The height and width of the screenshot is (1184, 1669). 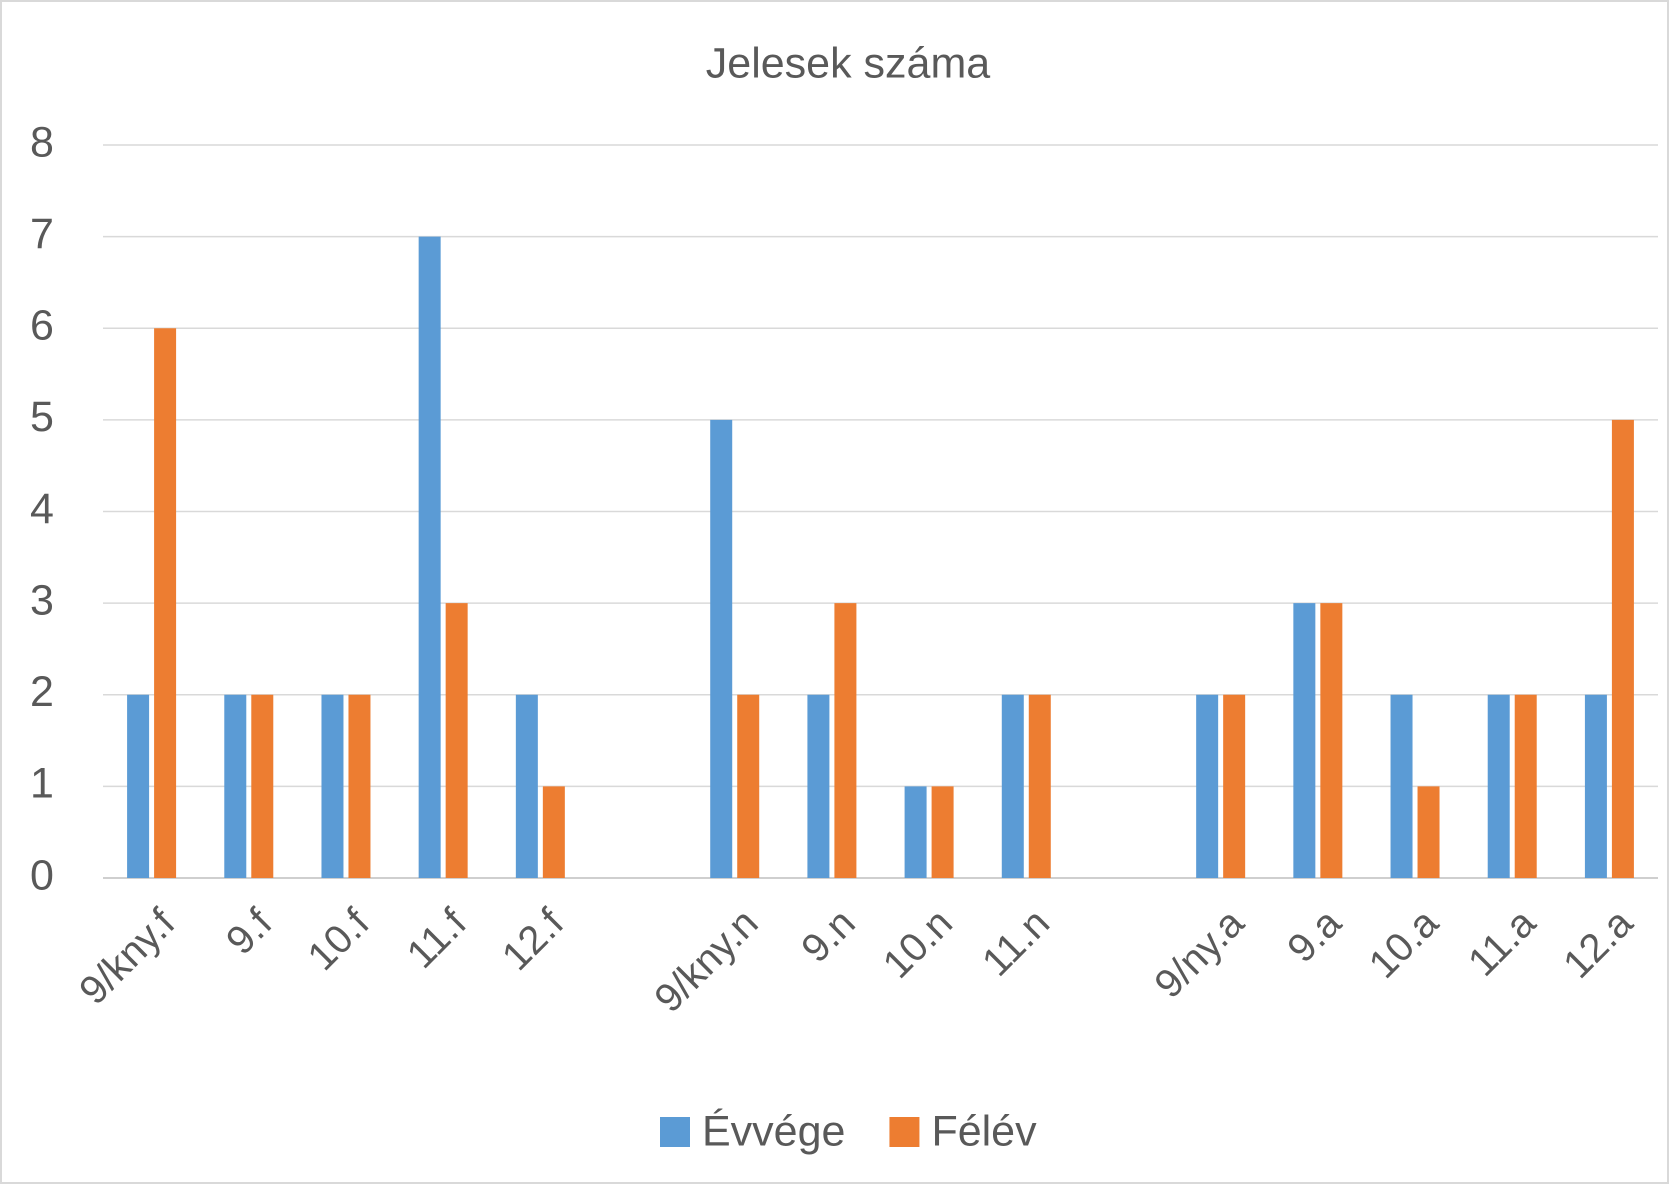 What do you see at coordinates (42, 326) in the screenshot?
I see `y-tick-label: 6` at bounding box center [42, 326].